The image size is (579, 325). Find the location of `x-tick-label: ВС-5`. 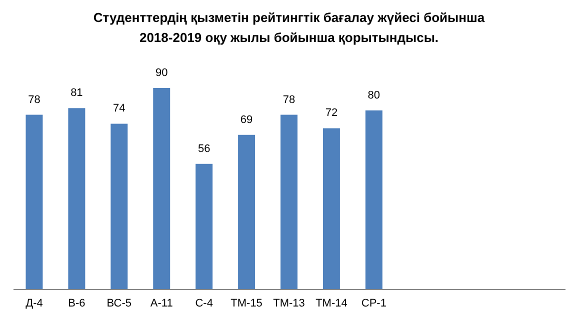

x-tick-label: ВС-5 is located at coordinates (119, 304).